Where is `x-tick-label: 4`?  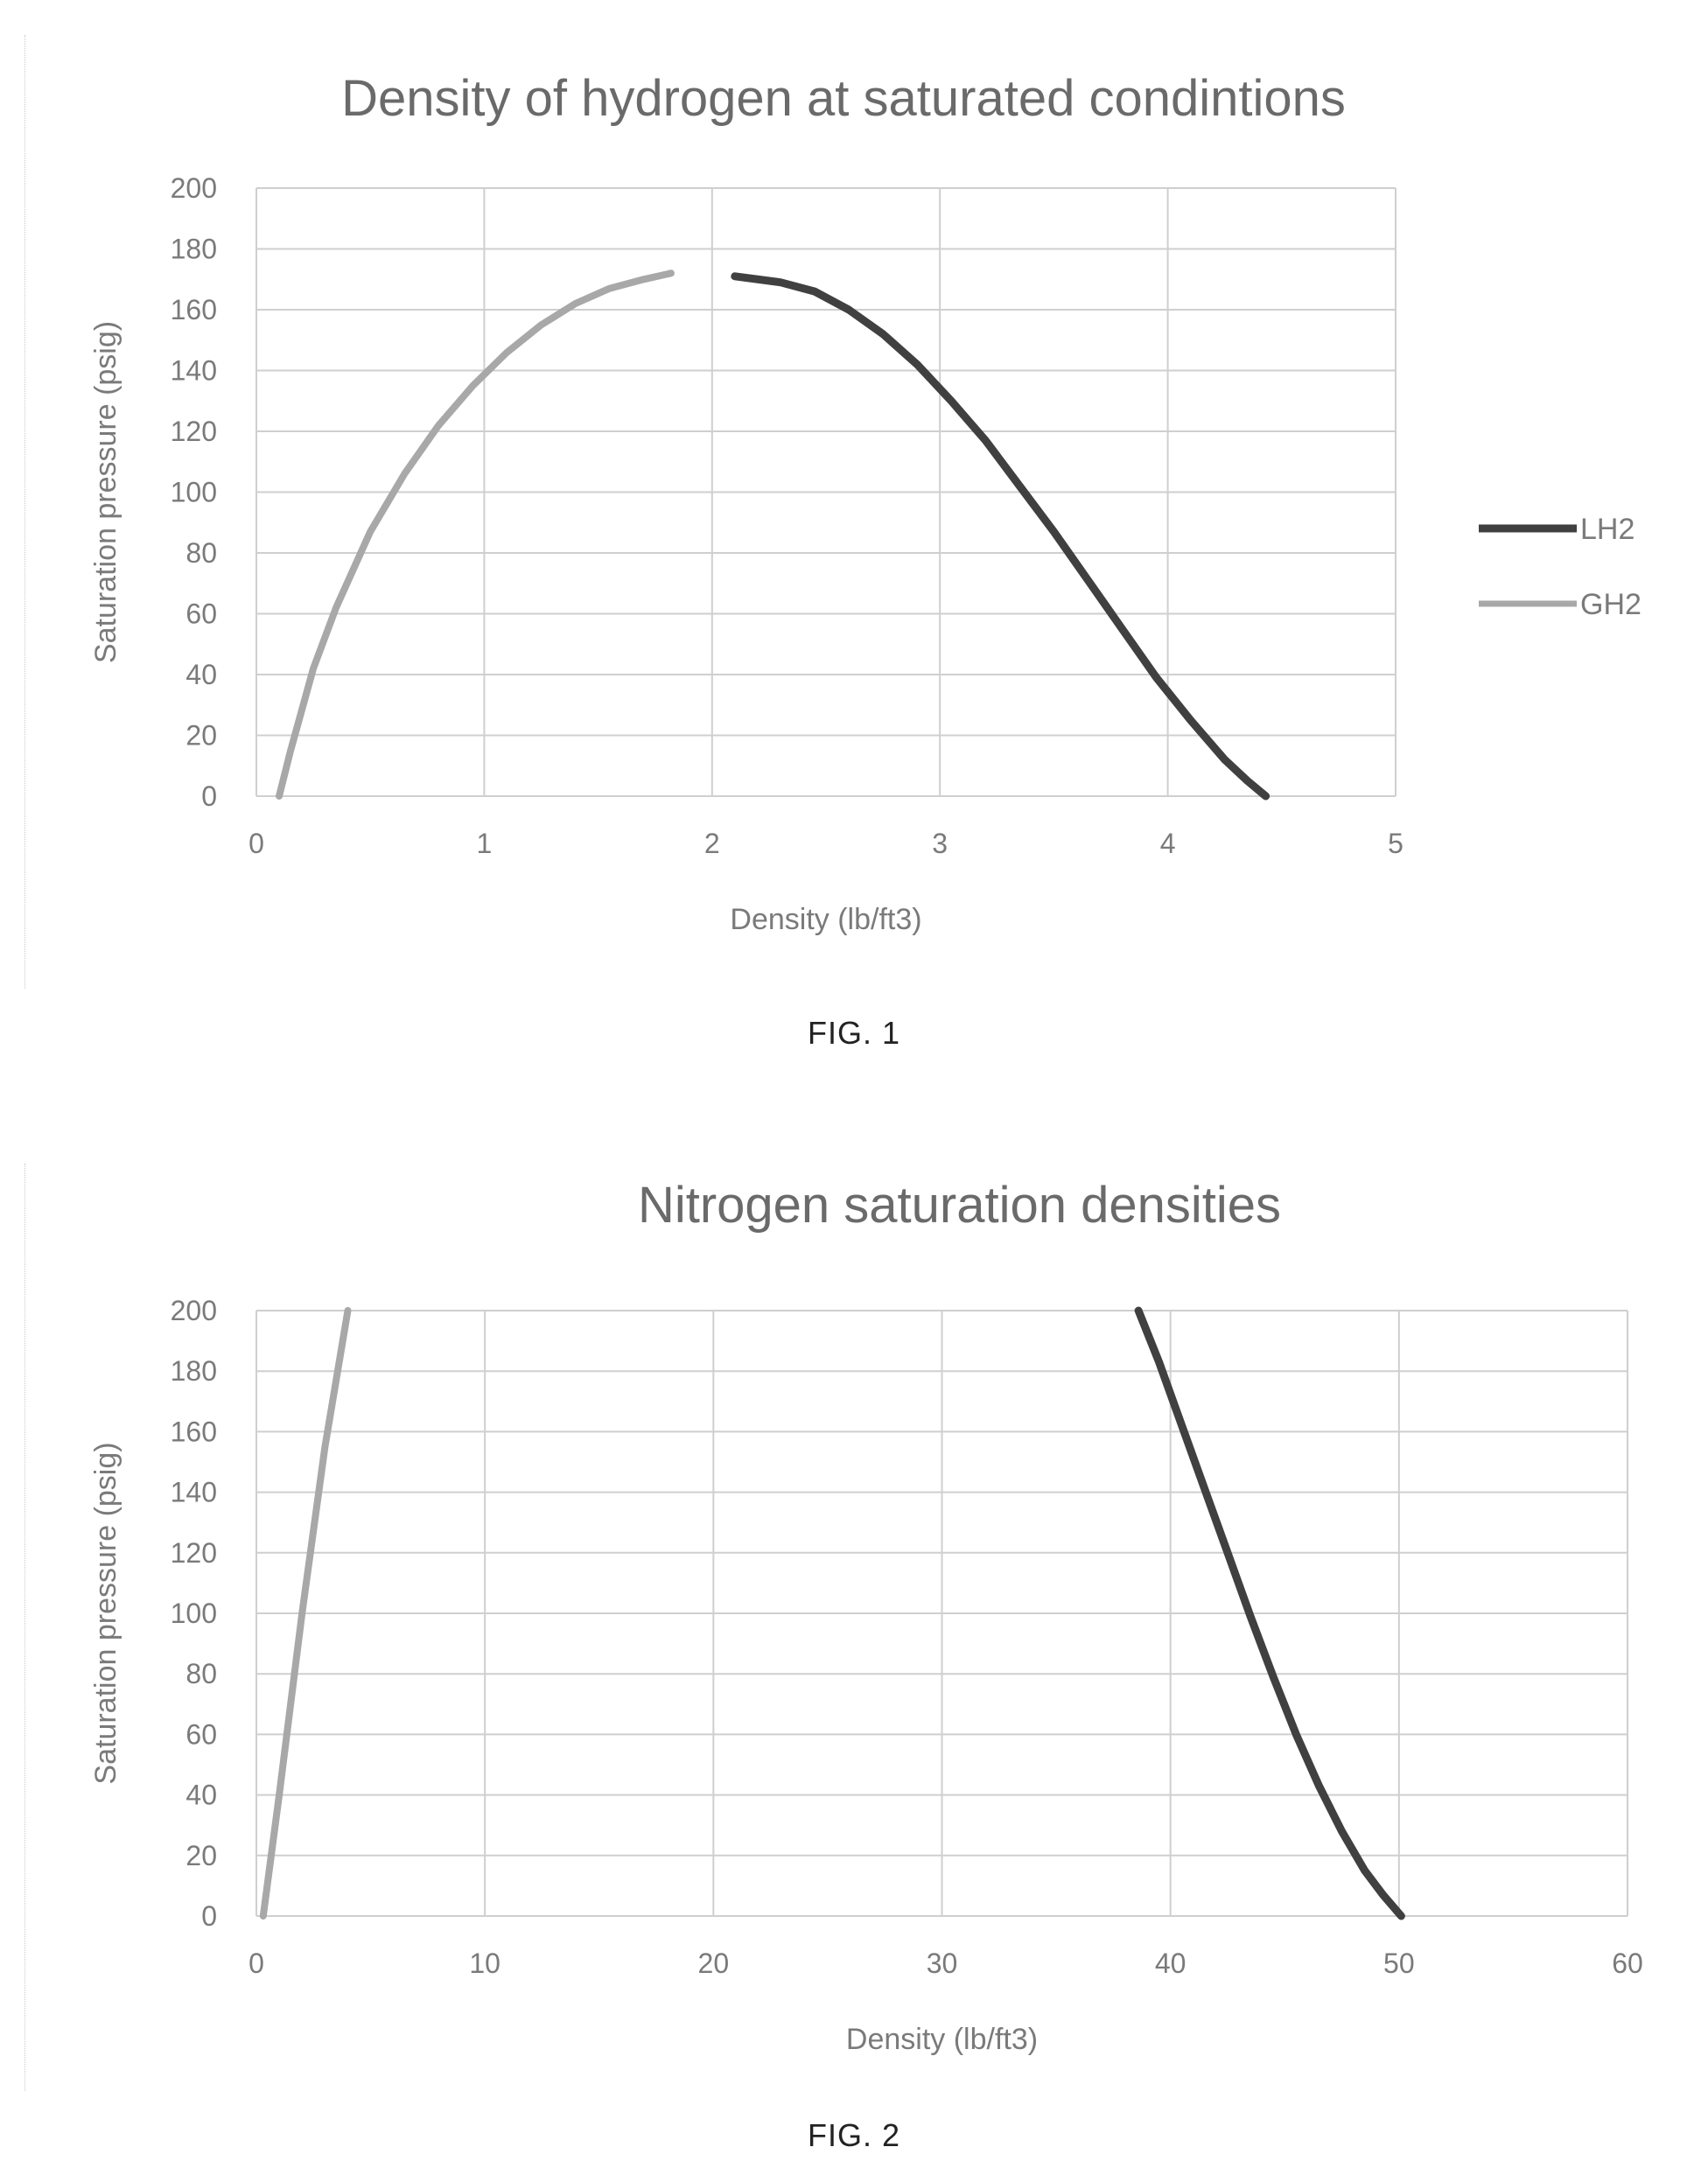 x-tick-label: 4 is located at coordinates (1168, 844).